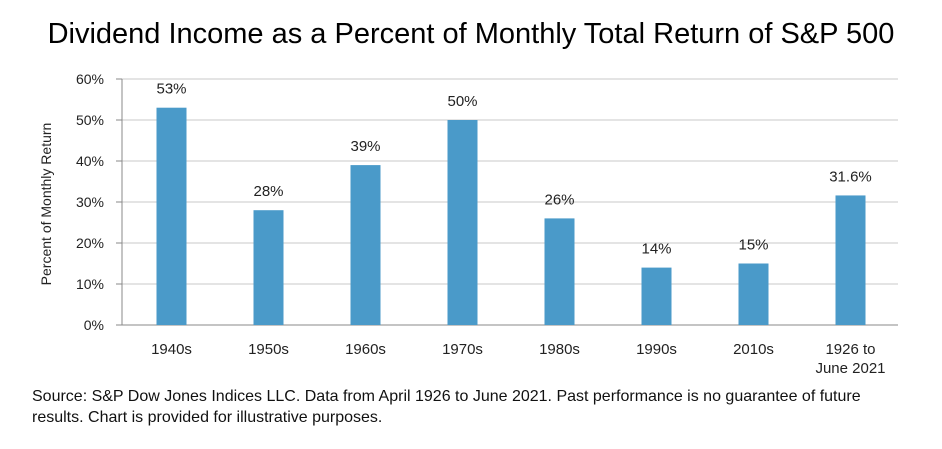 The height and width of the screenshot is (449, 942). What do you see at coordinates (94, 325) in the screenshot?
I see `y-tick-label: 0%` at bounding box center [94, 325].